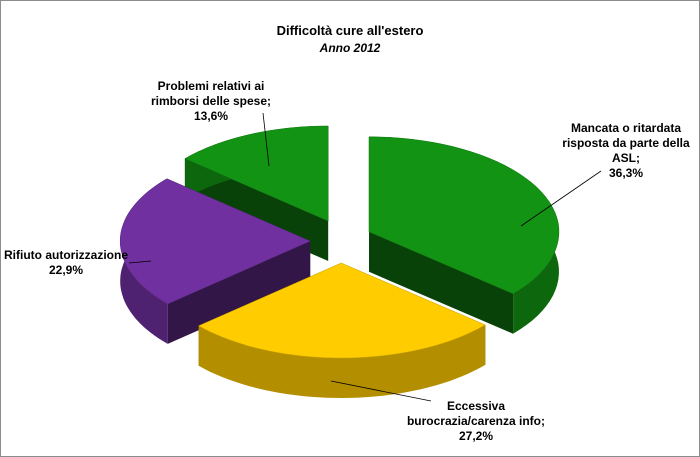 The image size is (700, 457). Describe the element at coordinates (211, 116) in the screenshot. I see `value-label: 13,6%` at that location.